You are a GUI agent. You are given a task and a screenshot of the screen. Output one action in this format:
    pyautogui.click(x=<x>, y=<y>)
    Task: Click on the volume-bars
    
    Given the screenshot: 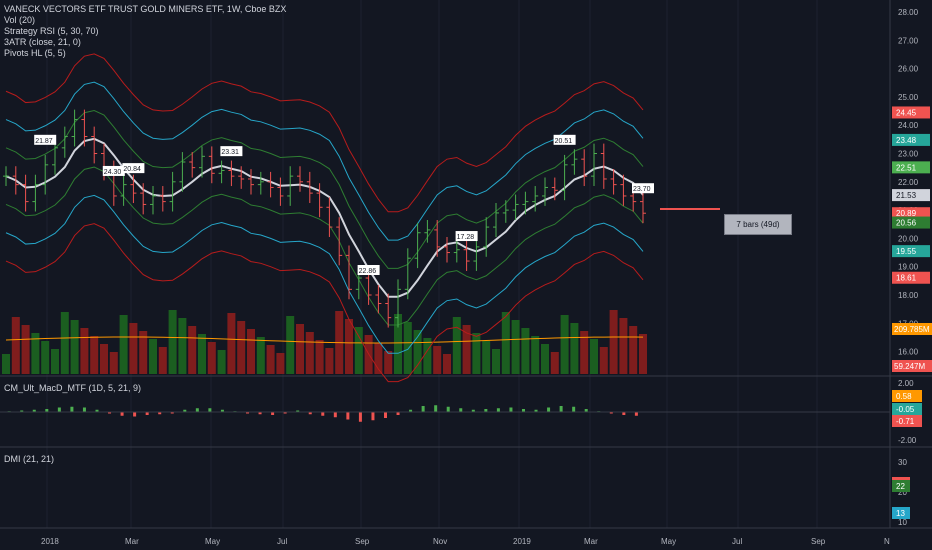 What is the action you would take?
    pyautogui.click(x=324, y=342)
    